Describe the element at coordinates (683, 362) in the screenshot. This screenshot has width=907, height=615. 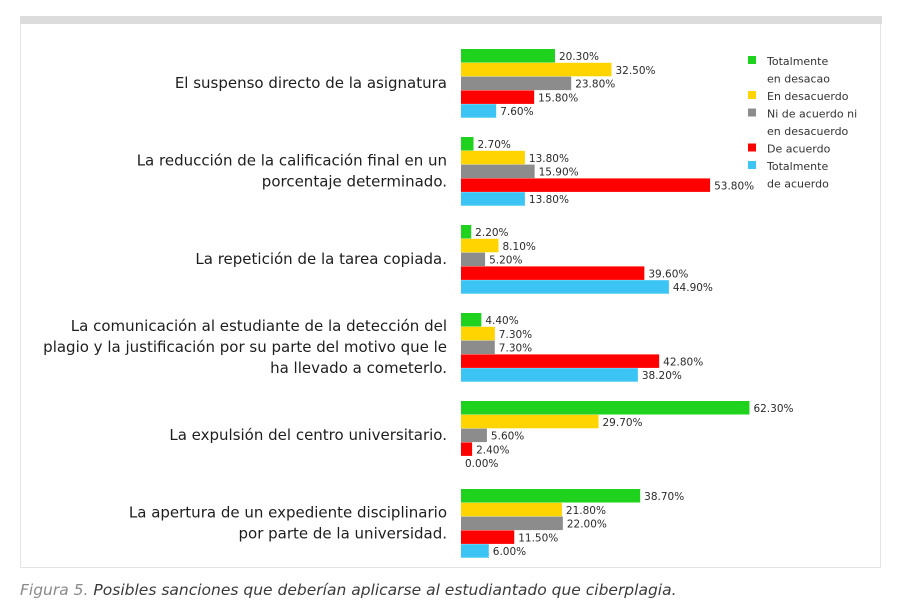
I see `data-label: 42.80%` at that location.